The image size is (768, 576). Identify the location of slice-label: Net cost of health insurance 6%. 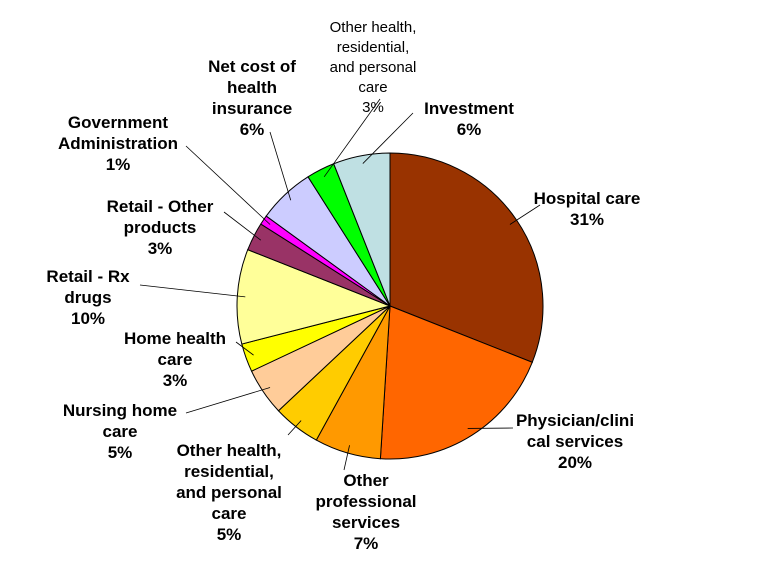
(252, 98).